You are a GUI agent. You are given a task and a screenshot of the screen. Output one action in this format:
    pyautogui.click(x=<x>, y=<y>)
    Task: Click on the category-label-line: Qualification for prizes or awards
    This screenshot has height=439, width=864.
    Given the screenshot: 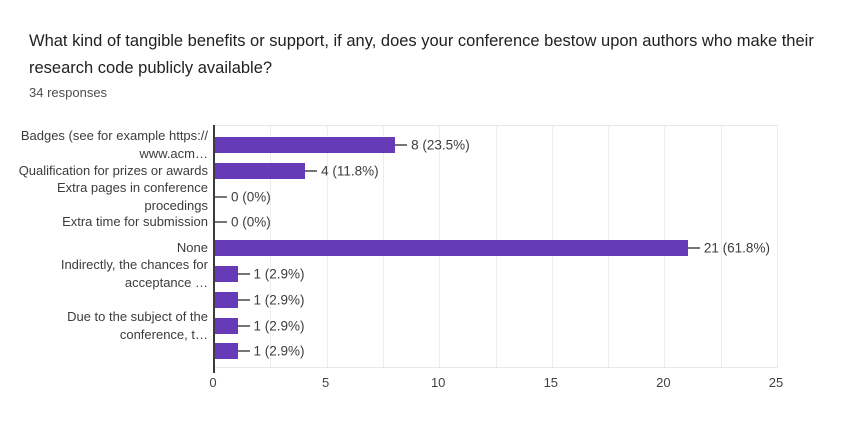 What is the action you would take?
    pyautogui.click(x=113, y=170)
    